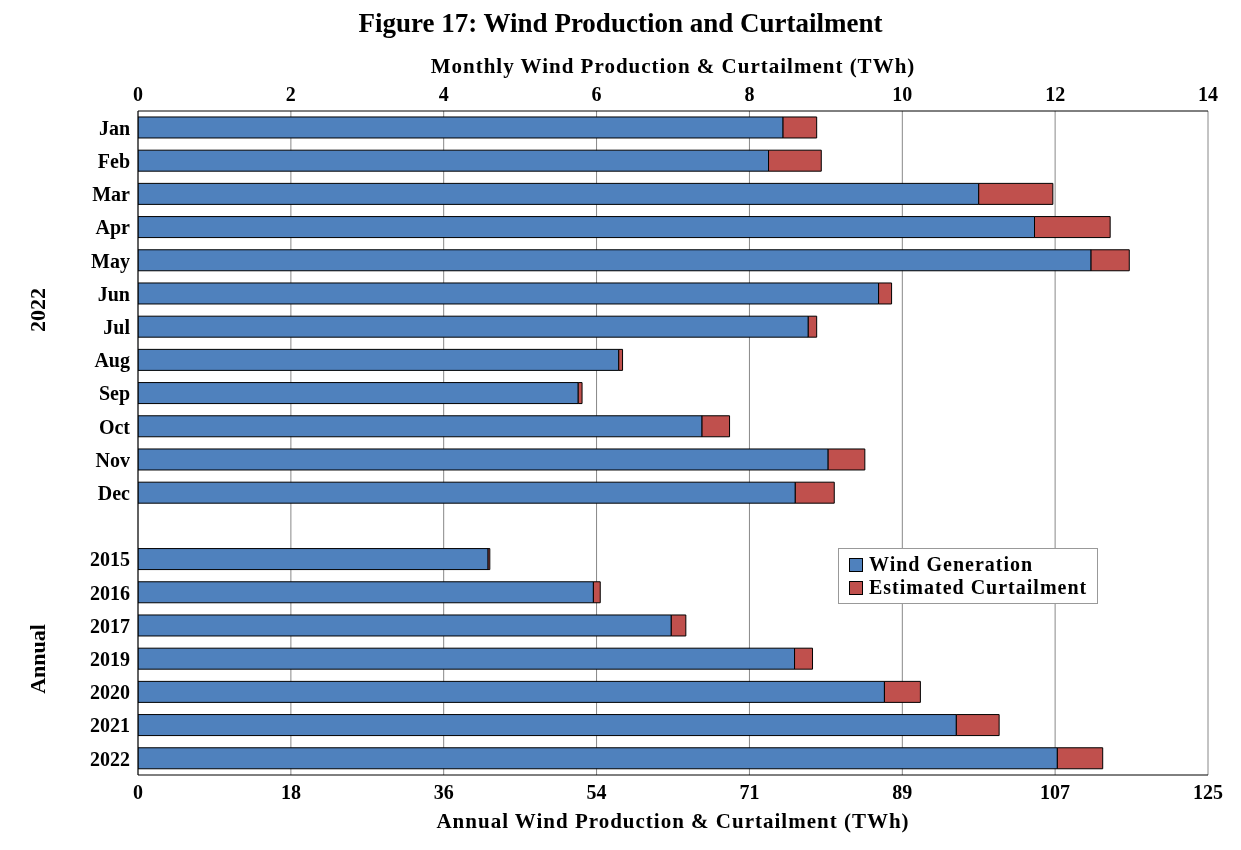 Image resolution: width=1241 pixels, height=850 pixels. What do you see at coordinates (290, 94) in the screenshot?
I see `x2-tick-label: 2` at bounding box center [290, 94].